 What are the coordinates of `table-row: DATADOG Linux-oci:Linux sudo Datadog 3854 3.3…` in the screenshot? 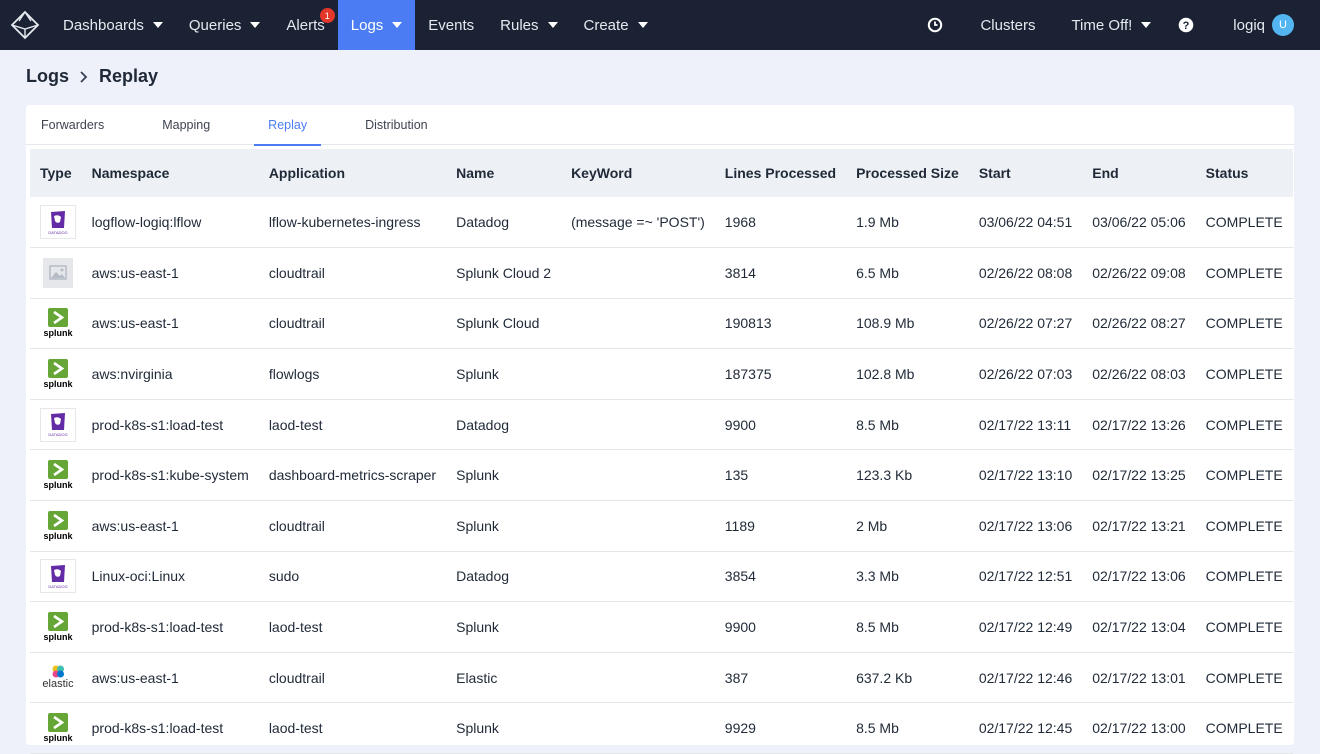 It's located at (661, 577).